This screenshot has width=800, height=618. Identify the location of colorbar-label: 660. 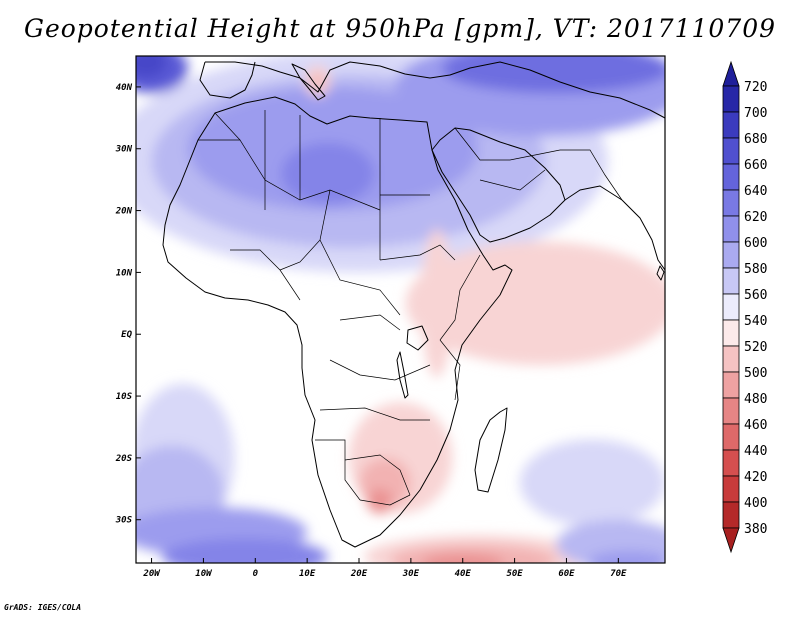
(755, 165).